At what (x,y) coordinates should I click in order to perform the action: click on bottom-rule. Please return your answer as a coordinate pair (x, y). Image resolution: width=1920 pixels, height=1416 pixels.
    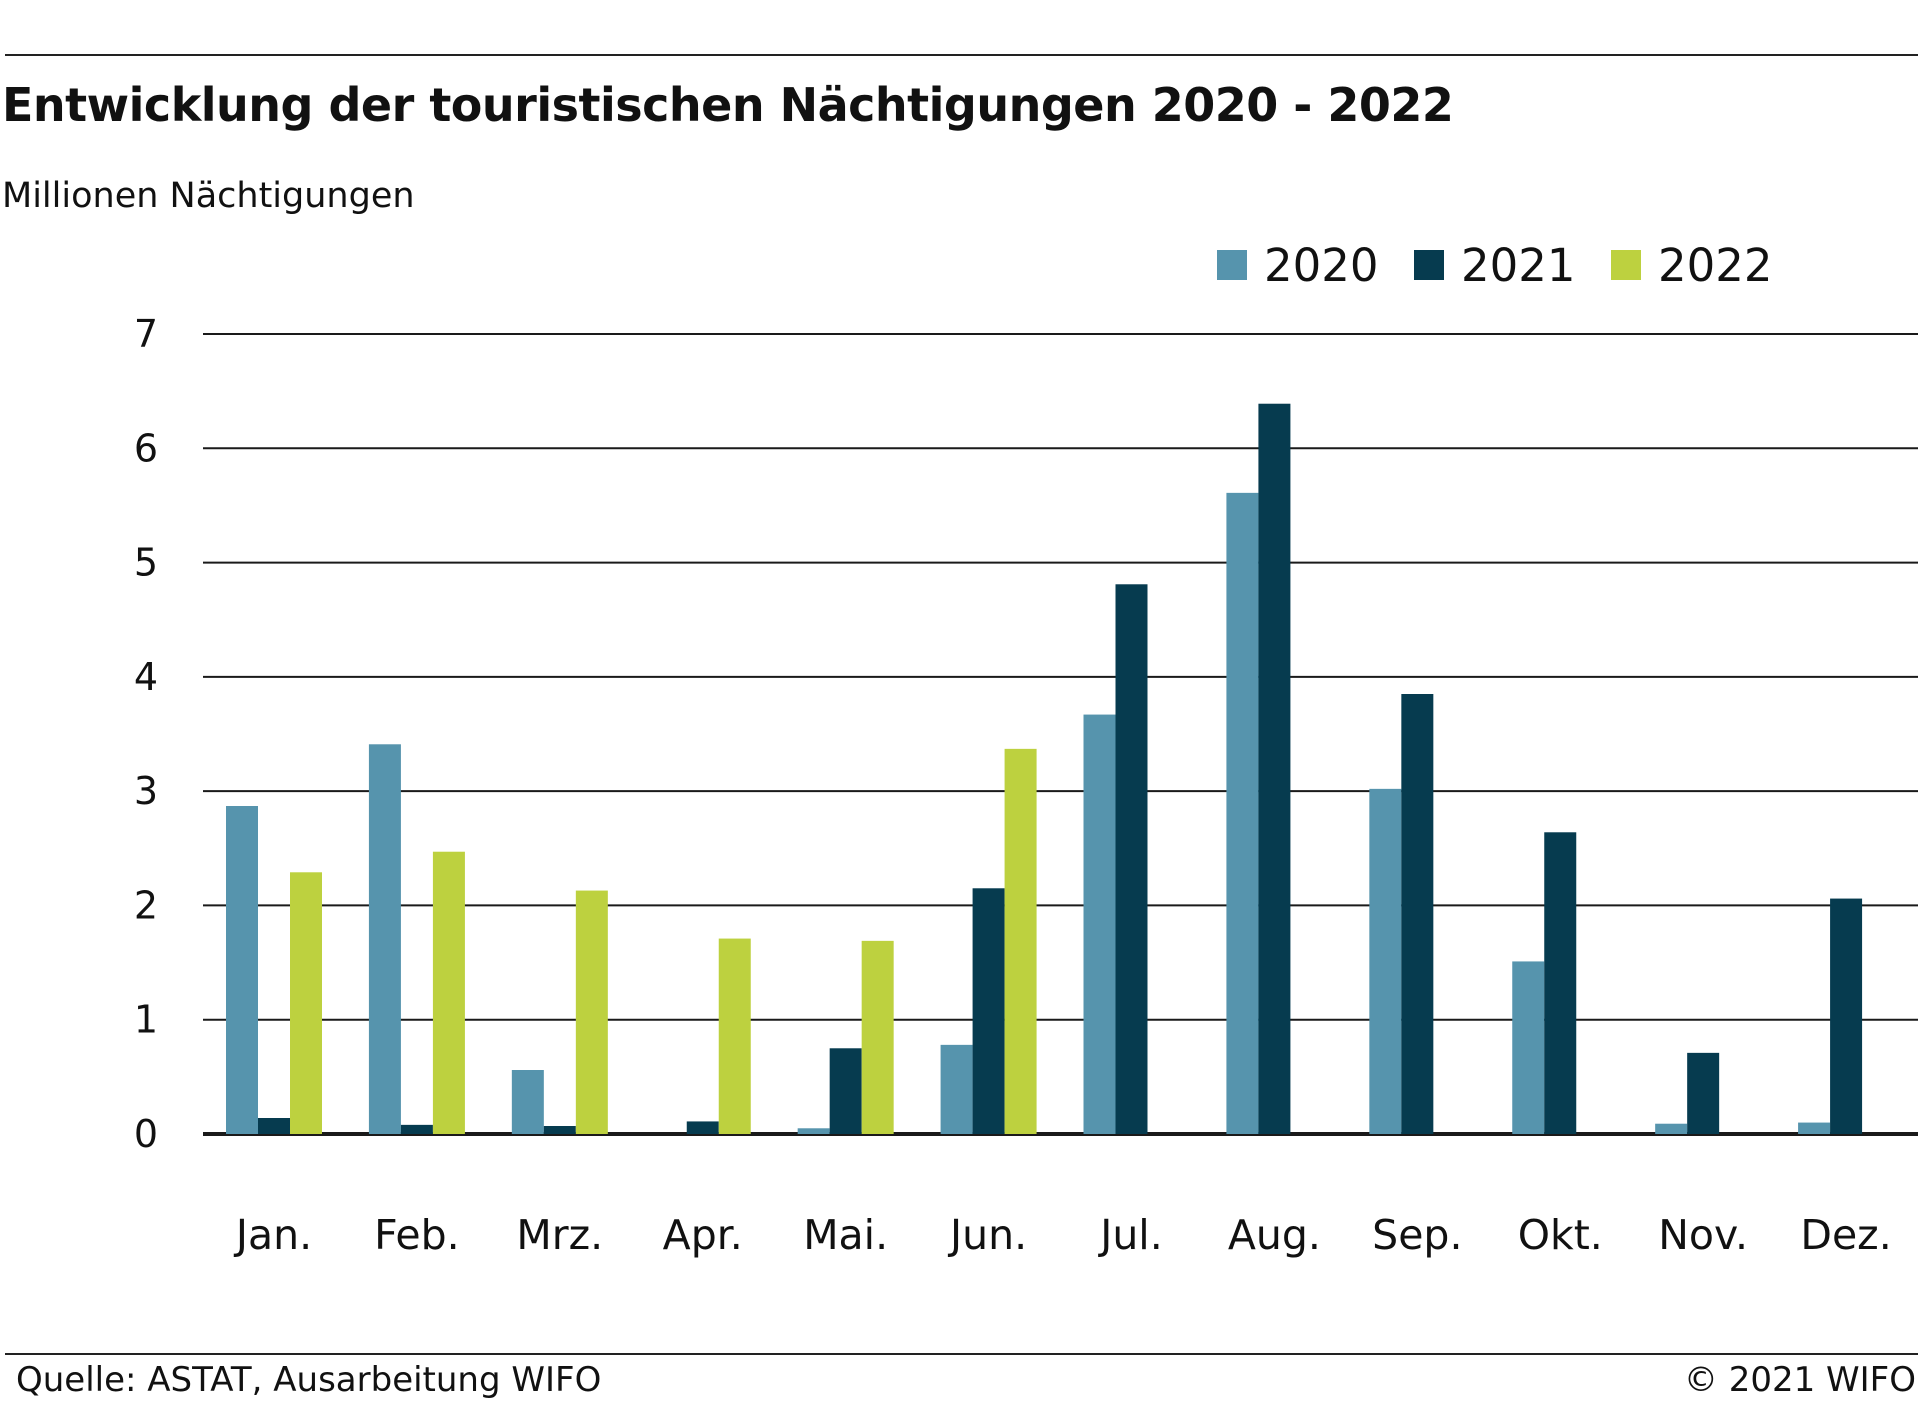
    Looking at the image, I should click on (961, 1354).